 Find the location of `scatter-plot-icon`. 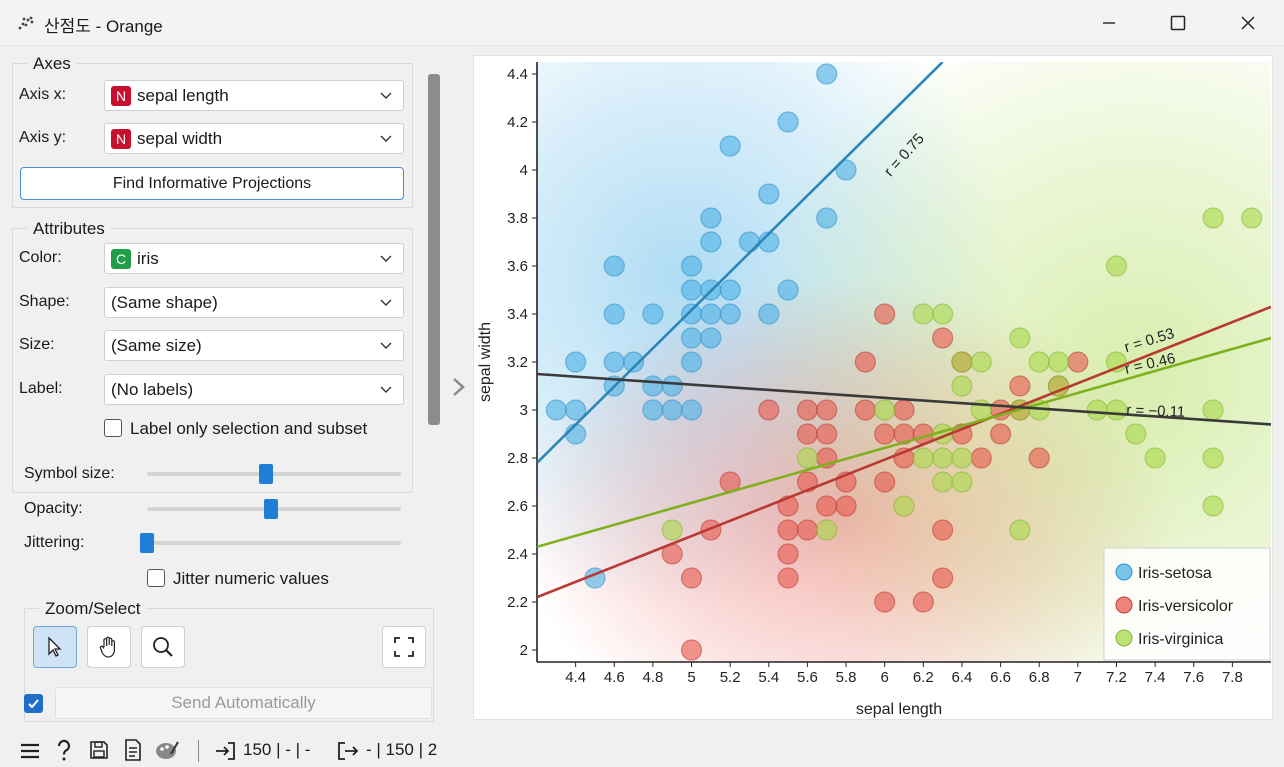

scatter-plot-icon is located at coordinates (26, 23).